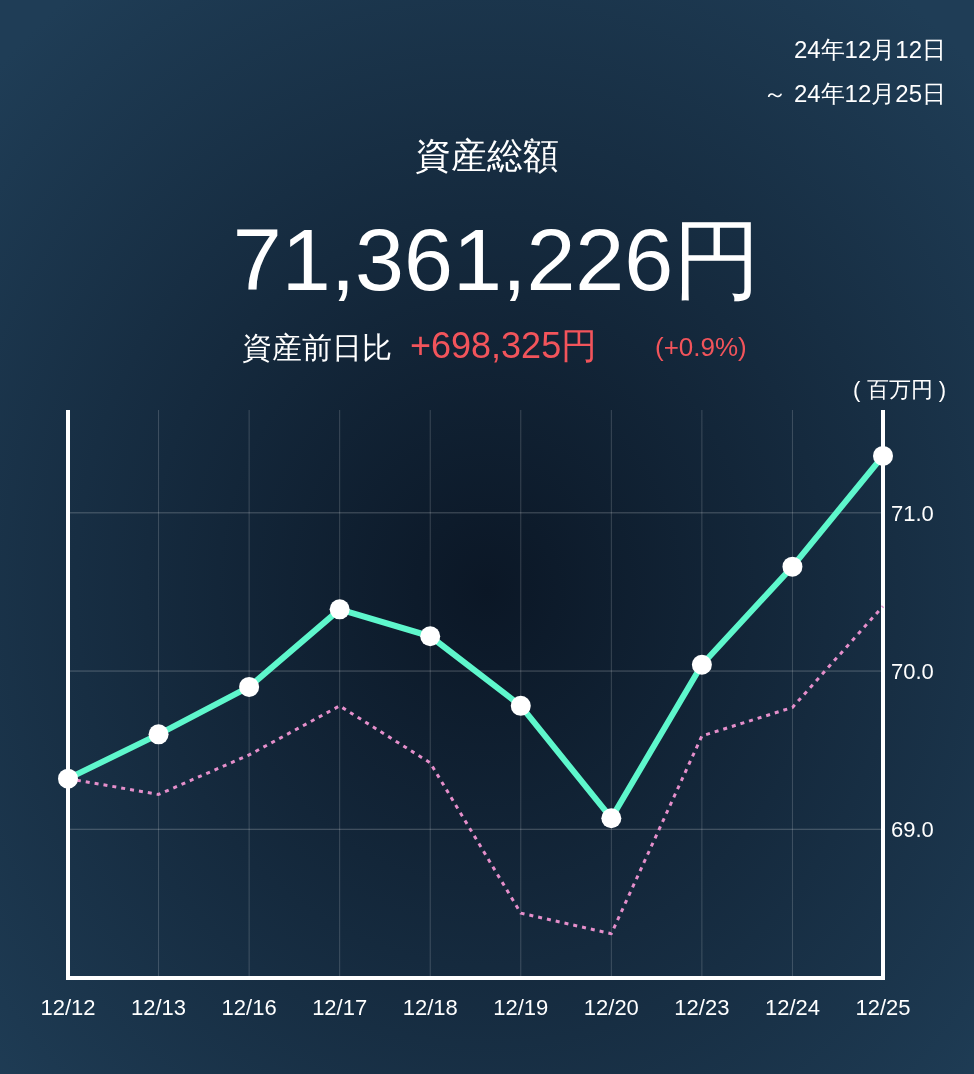  Describe the element at coordinates (701, 347) in the screenshot. I see `text: (+0.9%)` at that location.